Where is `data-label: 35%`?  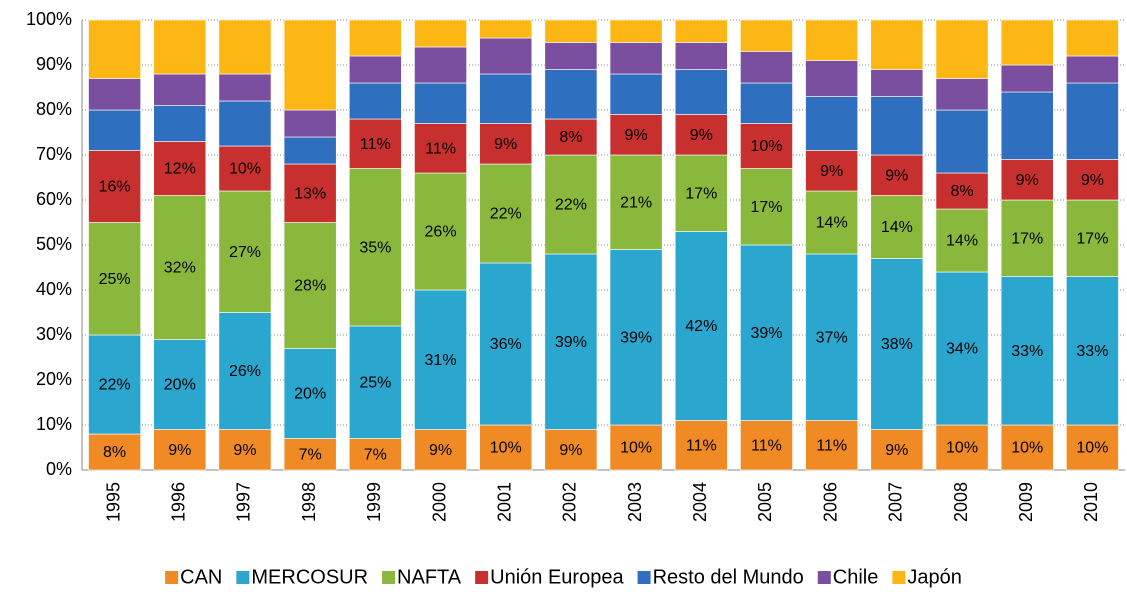 data-label: 35% is located at coordinates (375, 247).